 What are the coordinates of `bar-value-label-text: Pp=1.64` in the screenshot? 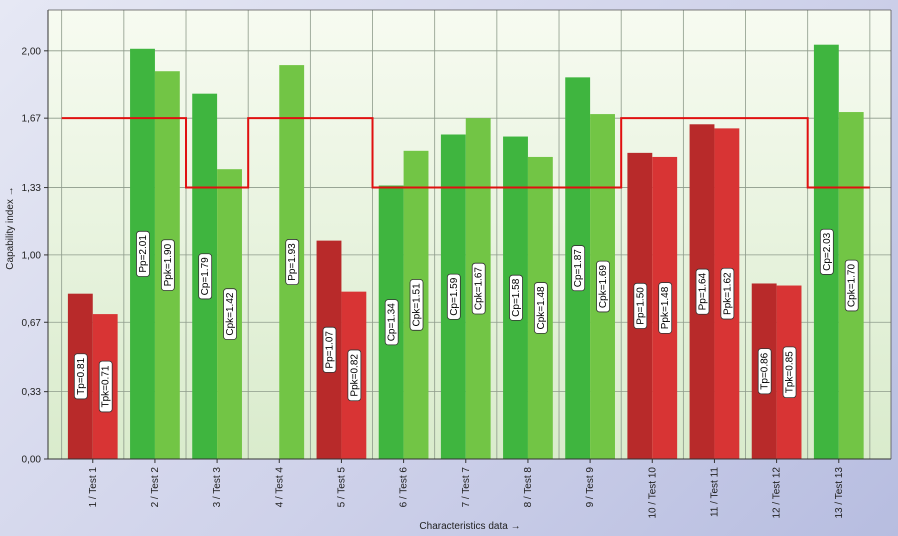 It's located at (703, 291).